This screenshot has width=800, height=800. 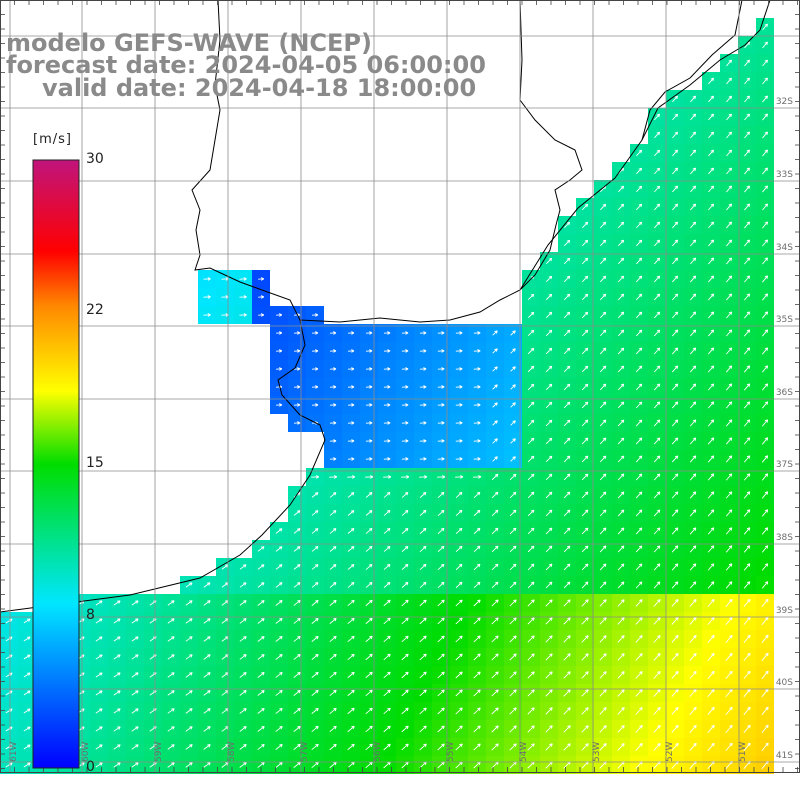 I want to click on longitude-label: 58W, so click(x=232, y=752).